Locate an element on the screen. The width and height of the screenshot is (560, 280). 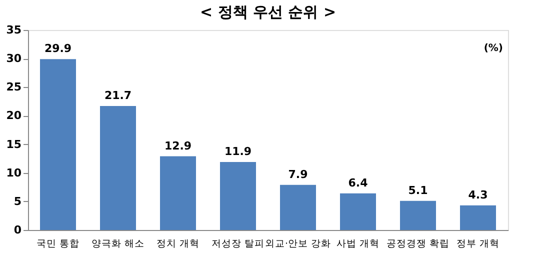
x-tick-label: 저성장 탈피 is located at coordinates (238, 244).